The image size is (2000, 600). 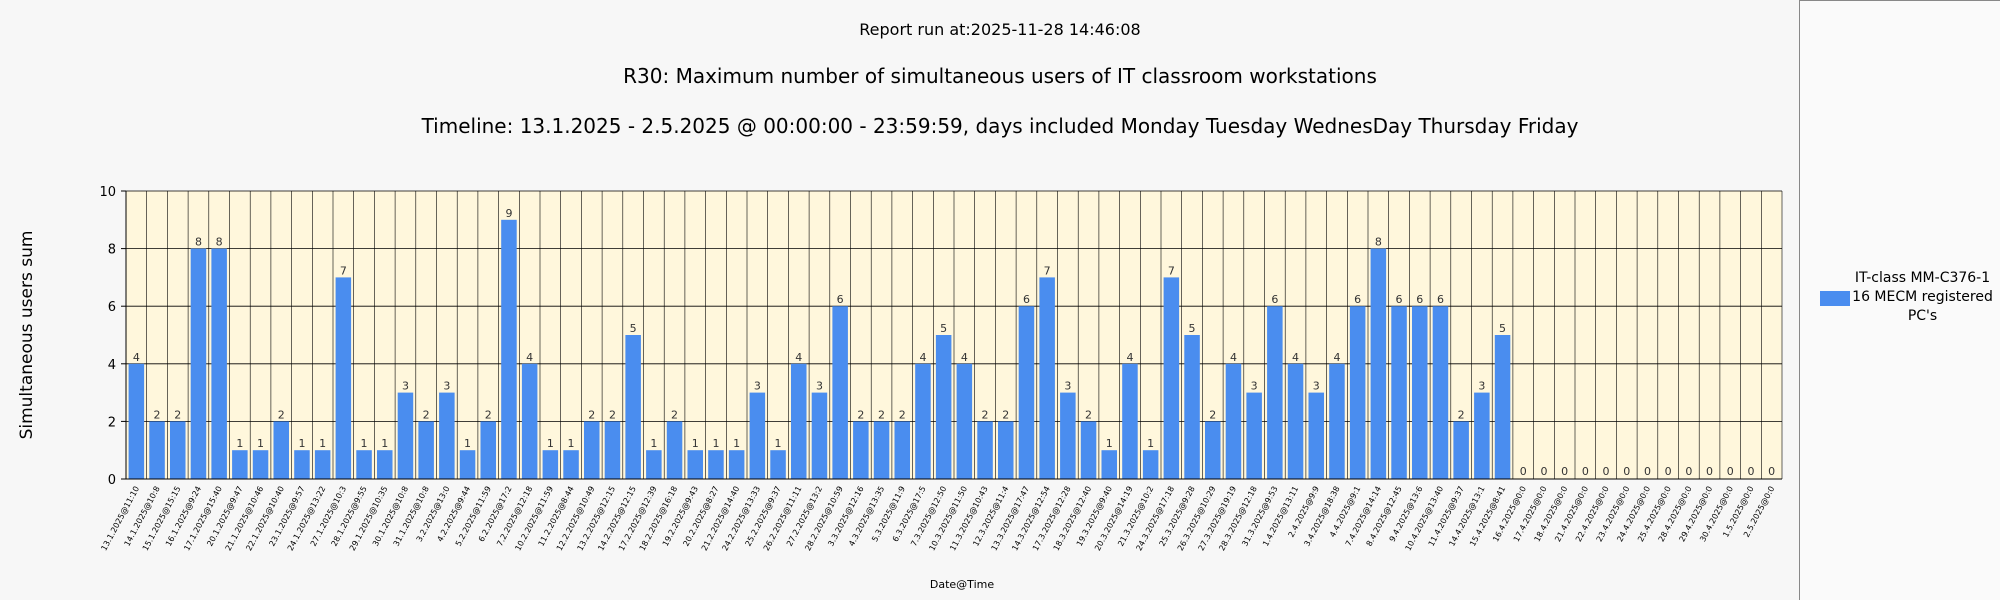 What do you see at coordinates (112, 422) in the screenshot?
I see `y-tick-label: 2` at bounding box center [112, 422].